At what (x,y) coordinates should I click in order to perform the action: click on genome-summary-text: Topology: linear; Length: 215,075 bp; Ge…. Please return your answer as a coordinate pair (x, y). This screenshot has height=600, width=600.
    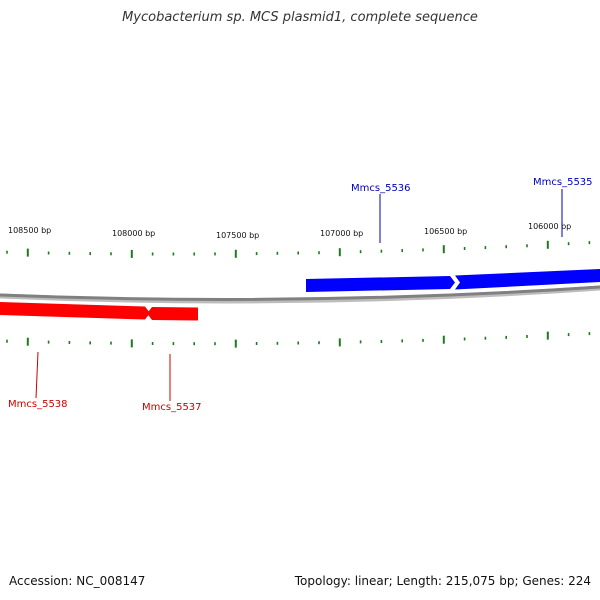
    Looking at the image, I should click on (442, 581).